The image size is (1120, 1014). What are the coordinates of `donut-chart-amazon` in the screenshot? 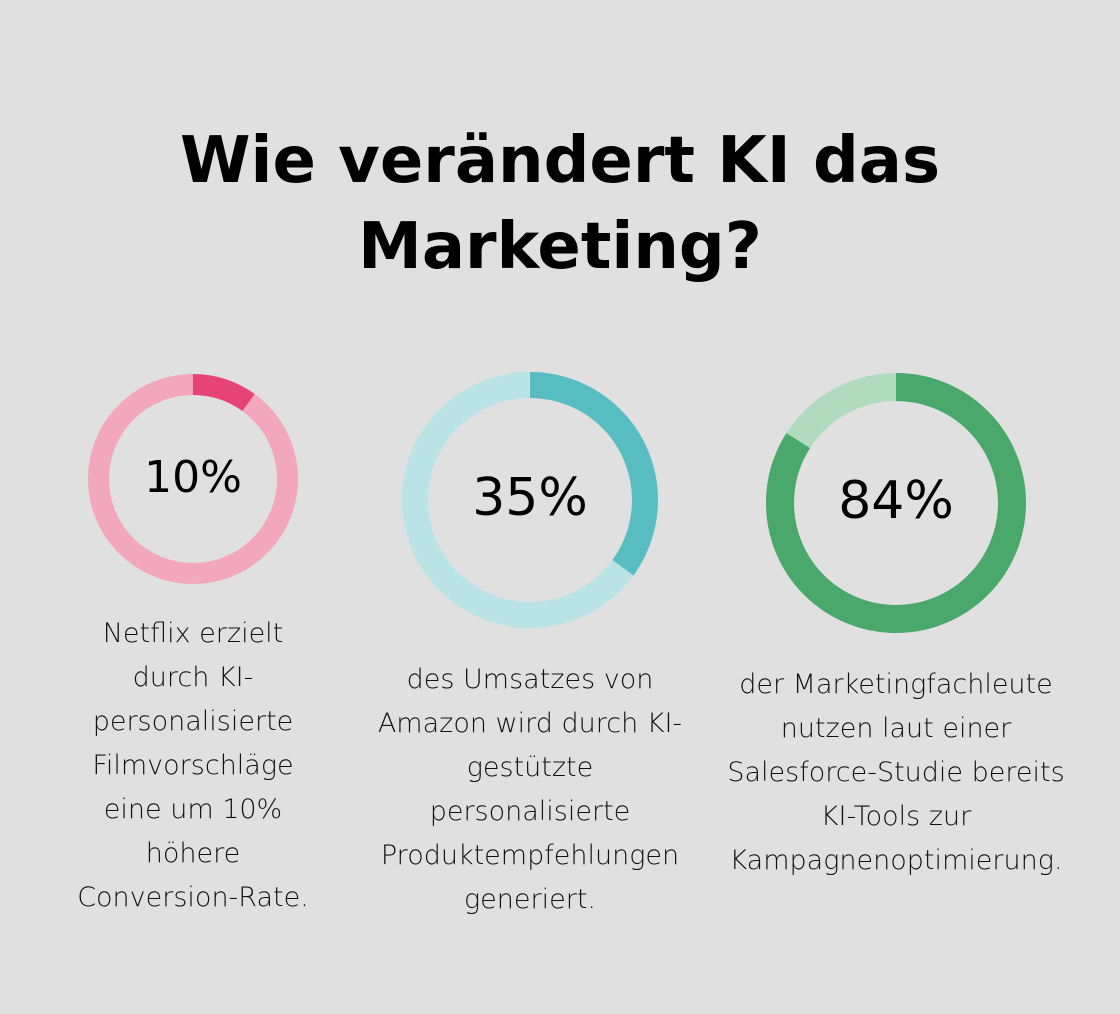 It's located at (530, 500).